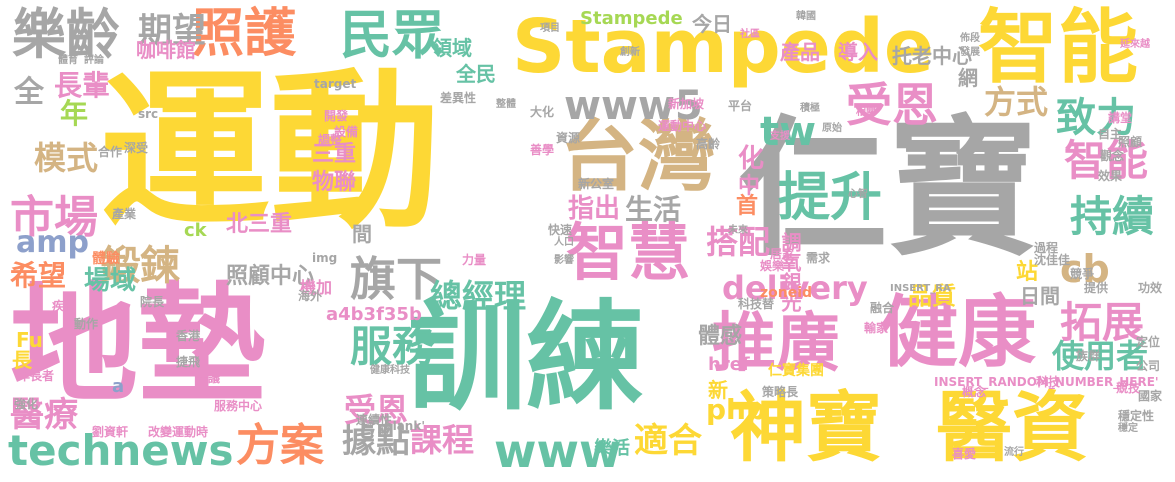 The width and height of the screenshot is (1175, 482). What do you see at coordinates (1110, 134) in the screenshot?
I see `word-zizhu: 自主` at bounding box center [1110, 134].